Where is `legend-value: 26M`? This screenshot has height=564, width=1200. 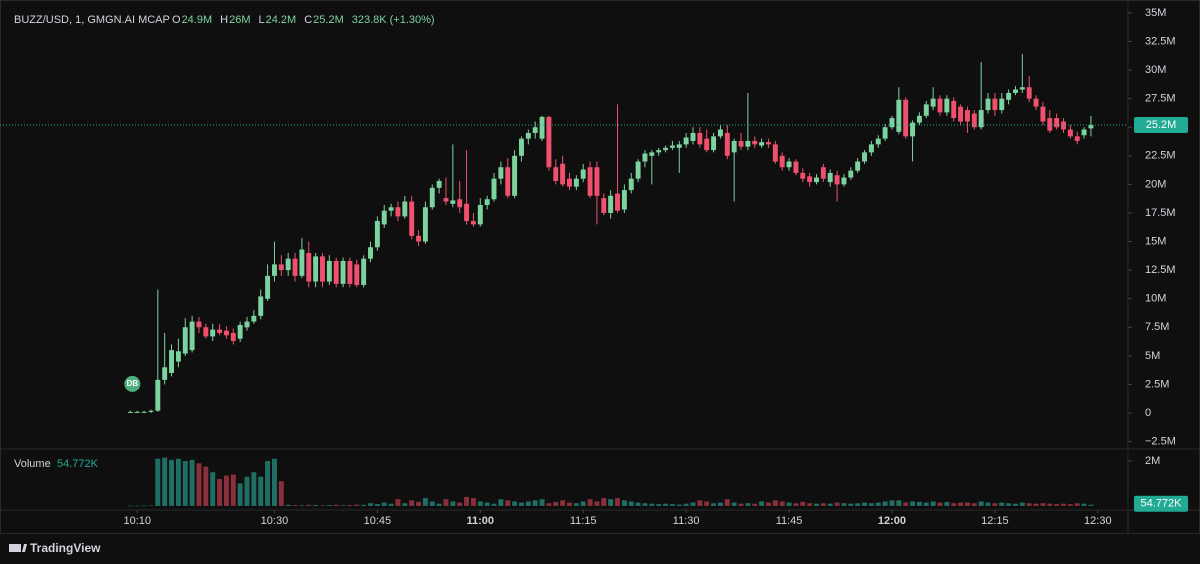
legend-value: 26M is located at coordinates (239, 20).